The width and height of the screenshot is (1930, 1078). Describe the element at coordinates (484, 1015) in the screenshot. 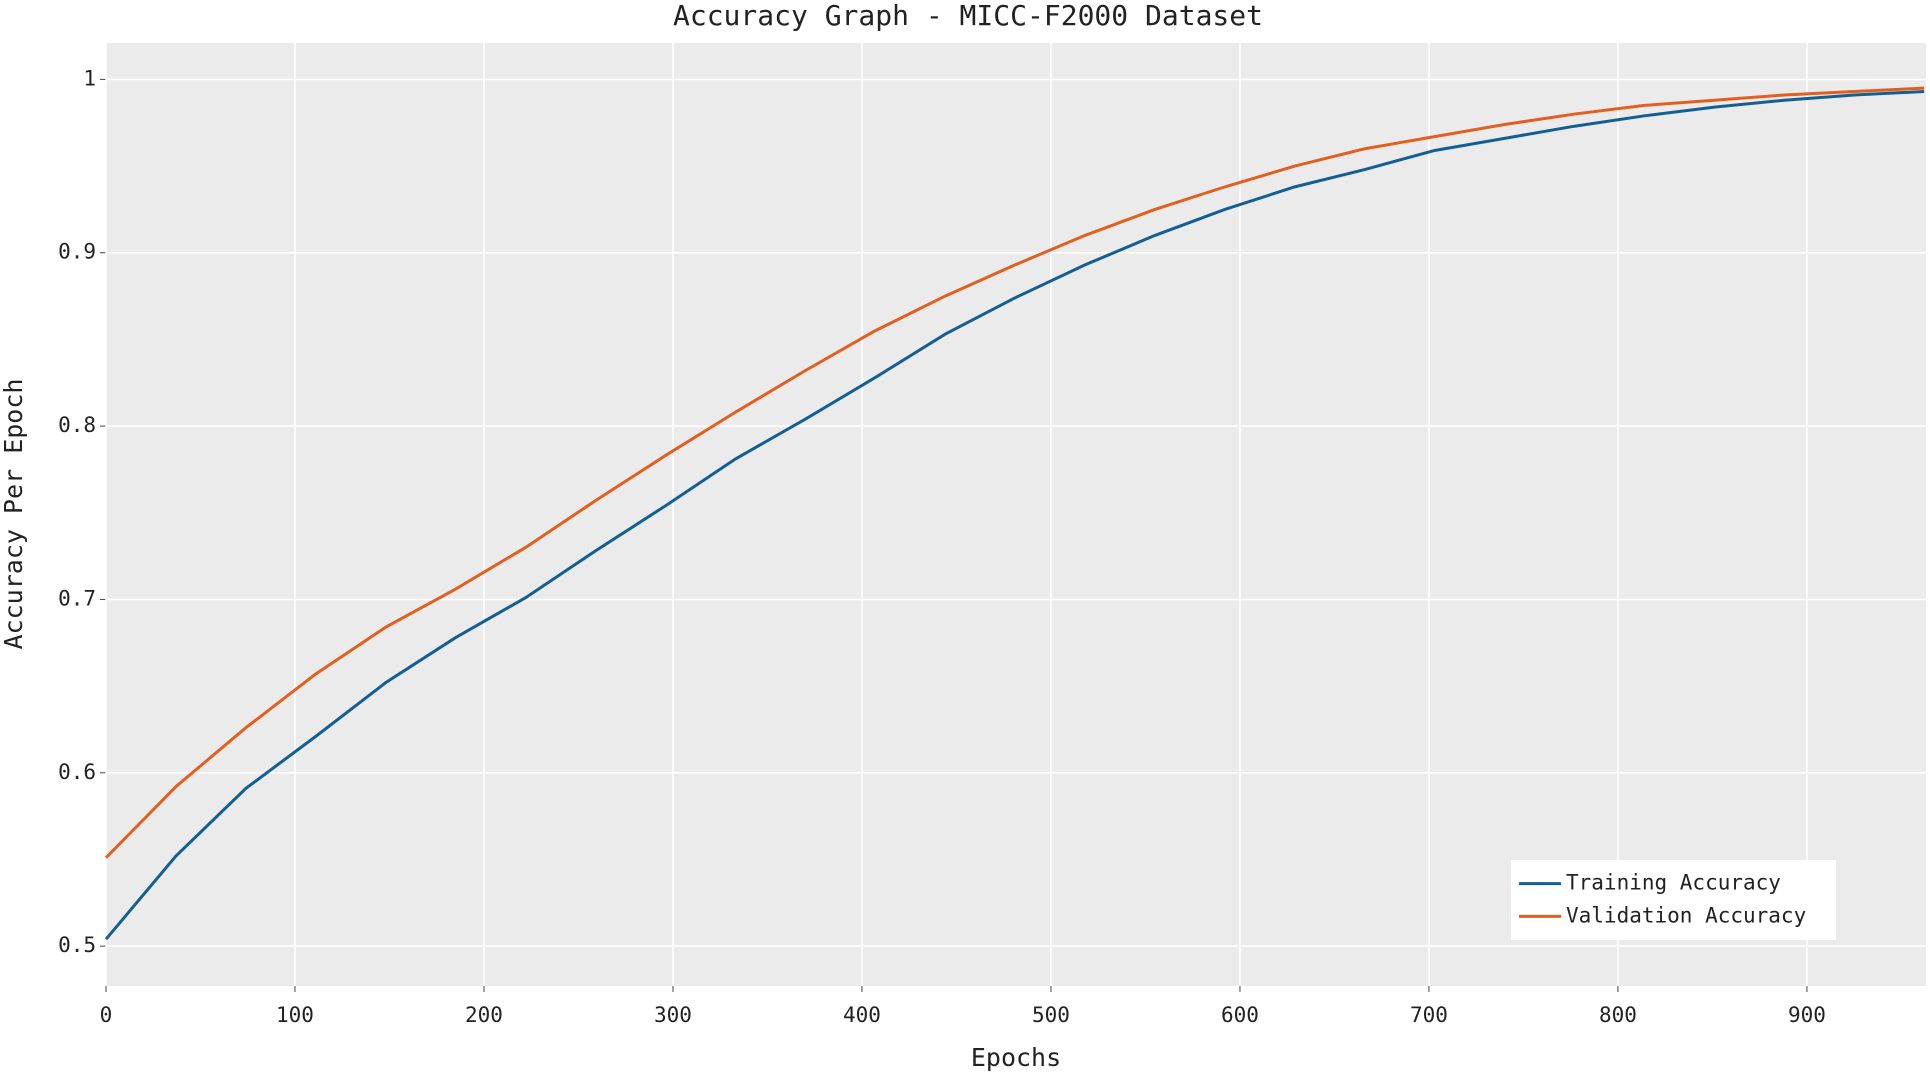

I see `x-tick-label: 200` at that location.